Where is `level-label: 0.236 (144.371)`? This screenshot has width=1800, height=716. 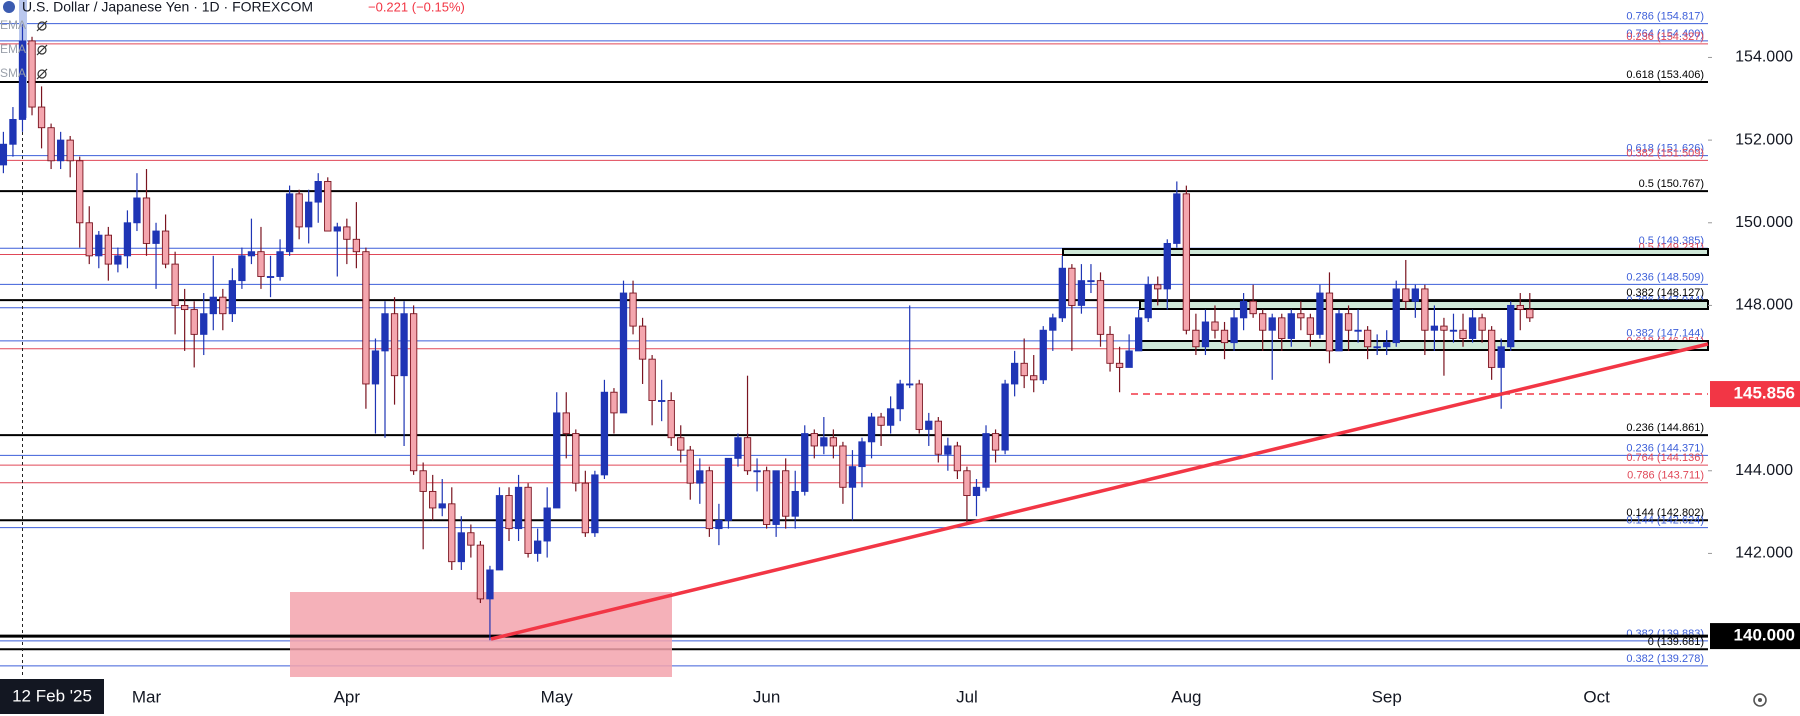 level-label: 0.236 (144.371) is located at coordinates (1665, 448).